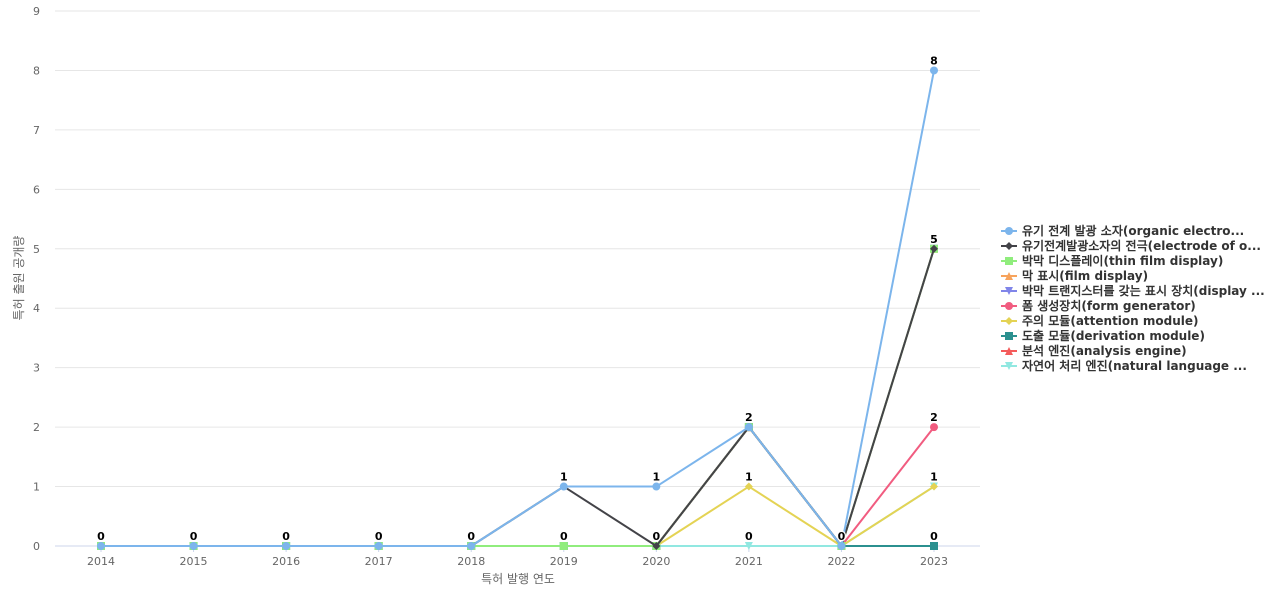  I want to click on y-tick-label: 0, so click(36, 546).